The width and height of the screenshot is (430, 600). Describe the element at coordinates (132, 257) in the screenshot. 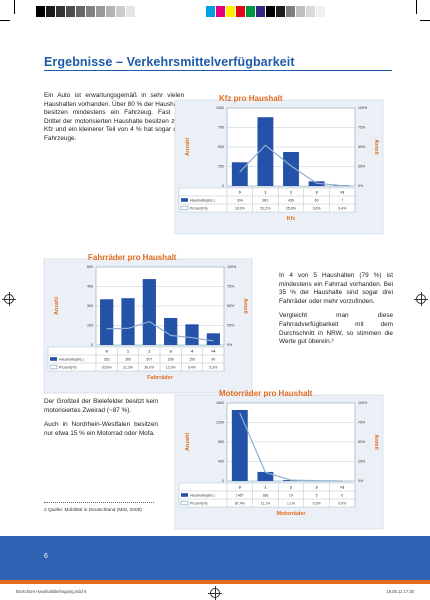

I see `chart-title: Fahrräder pro Haushalt` at that location.